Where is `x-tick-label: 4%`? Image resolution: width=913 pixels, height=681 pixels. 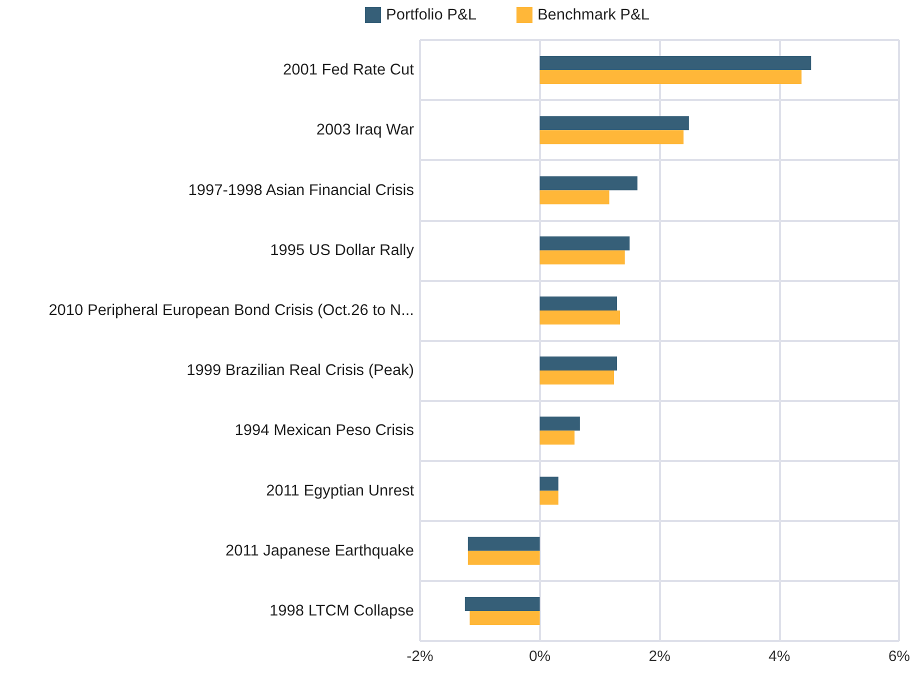 x-tick-label: 4% is located at coordinates (779, 656).